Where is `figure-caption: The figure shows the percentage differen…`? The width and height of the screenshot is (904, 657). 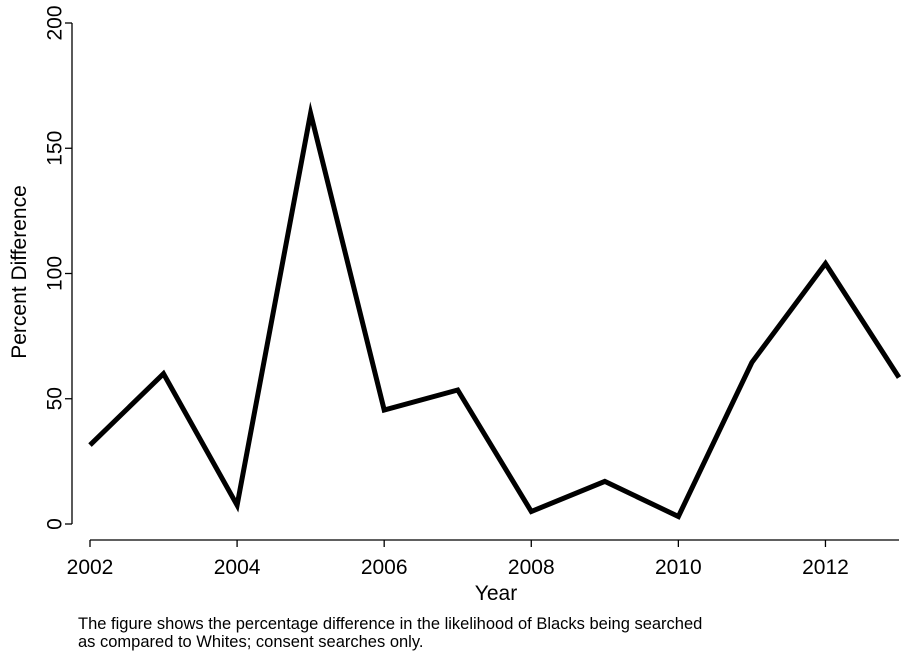
figure-caption: The figure shows the percentage differen… is located at coordinates (478, 633).